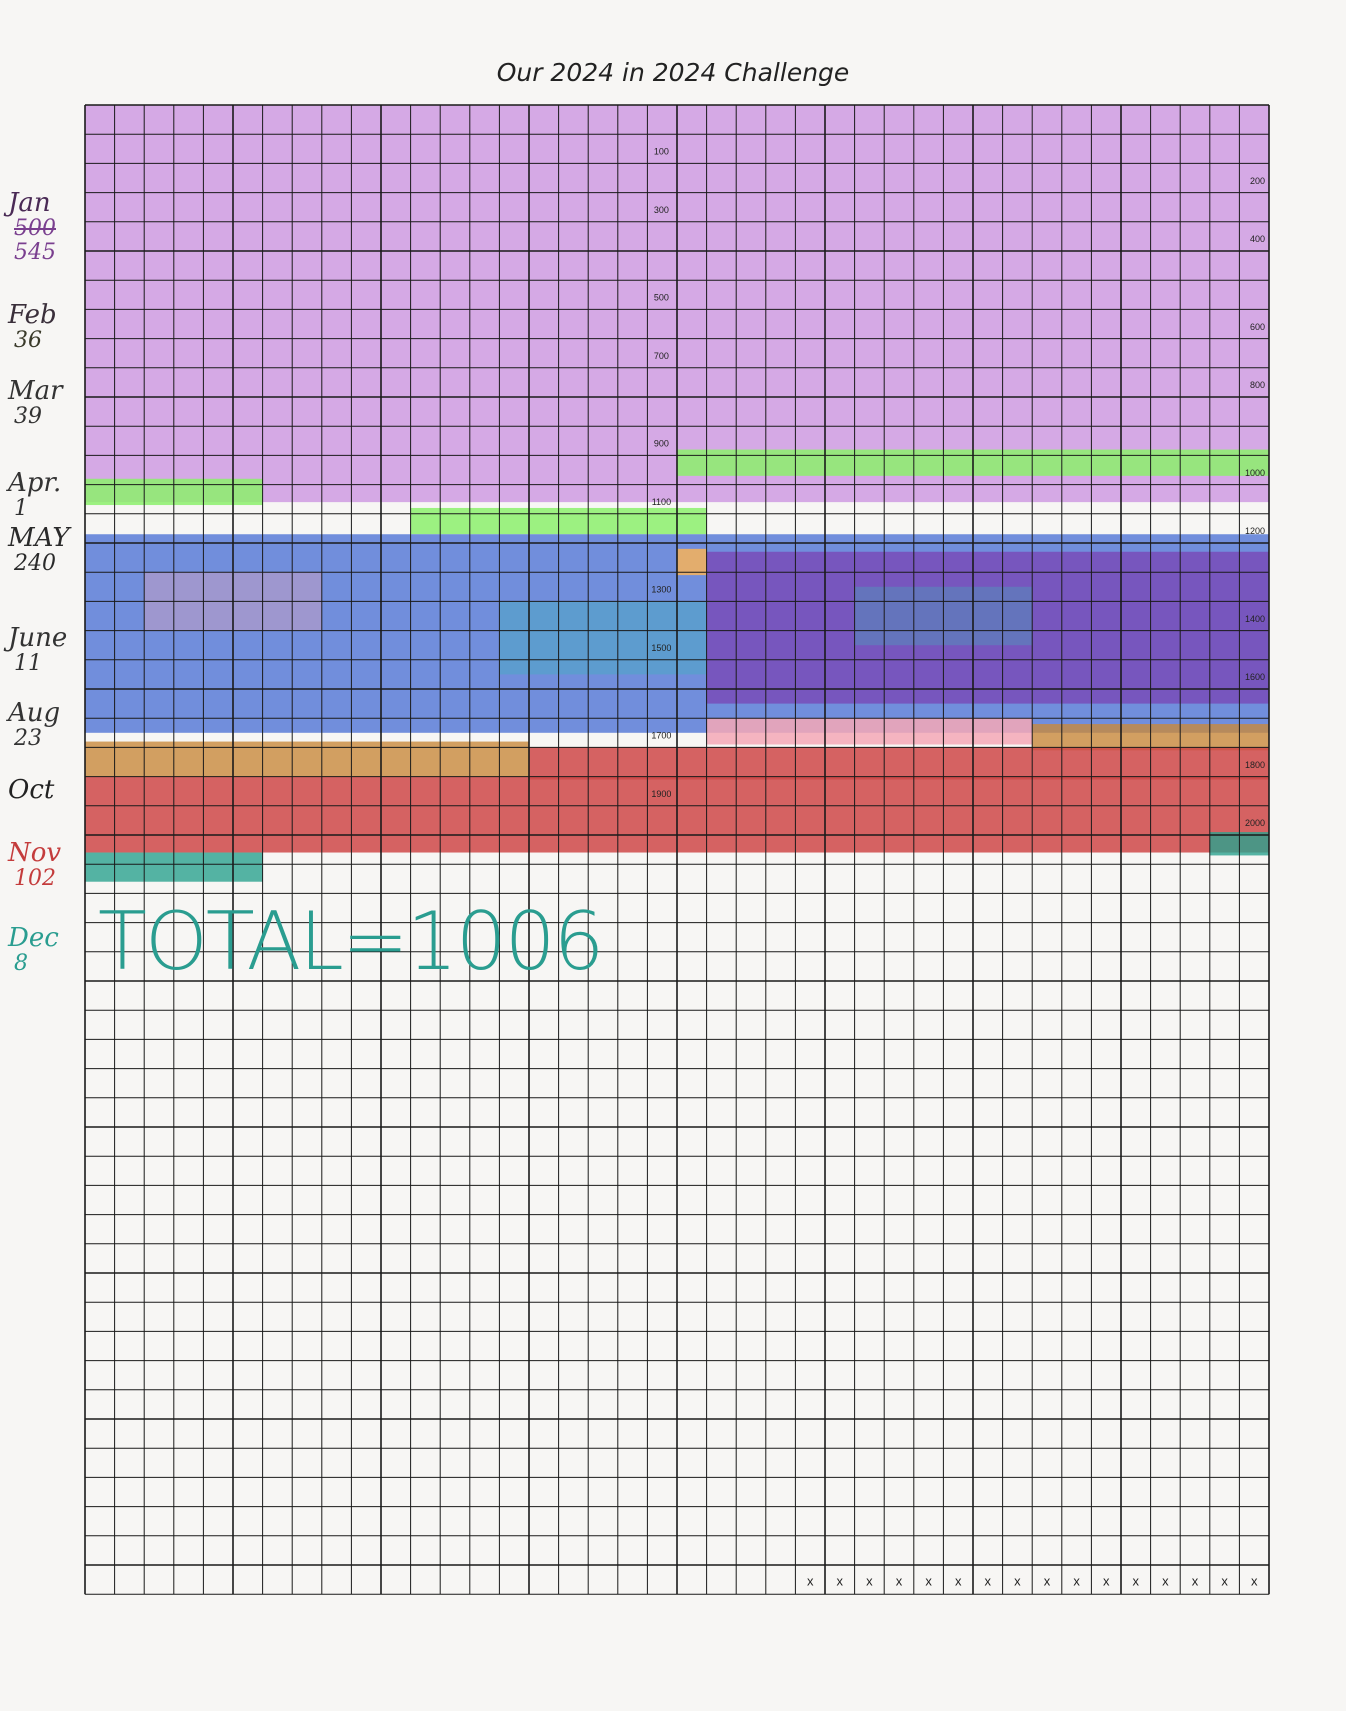 The image size is (1346, 1711). Describe the element at coordinates (35, 391) in the screenshot. I see `month-name: Mar` at that location.